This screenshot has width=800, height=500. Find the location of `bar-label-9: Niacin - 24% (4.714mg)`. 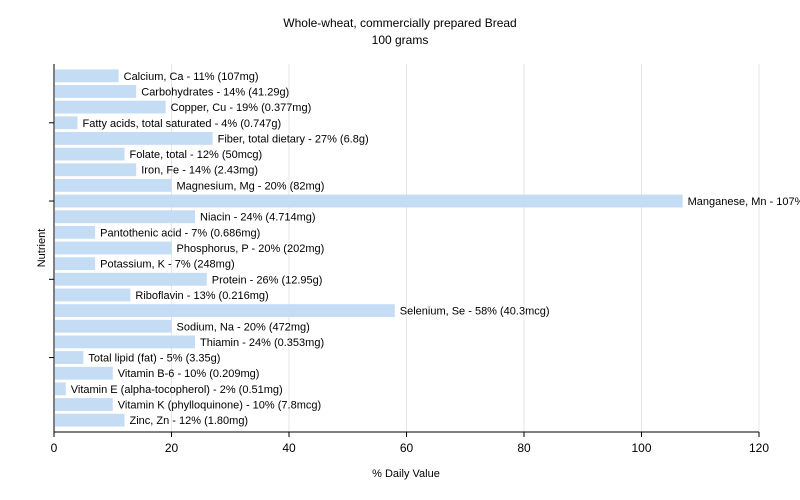

bar-label-9: Niacin - 24% (4.714mg) is located at coordinates (258, 218).